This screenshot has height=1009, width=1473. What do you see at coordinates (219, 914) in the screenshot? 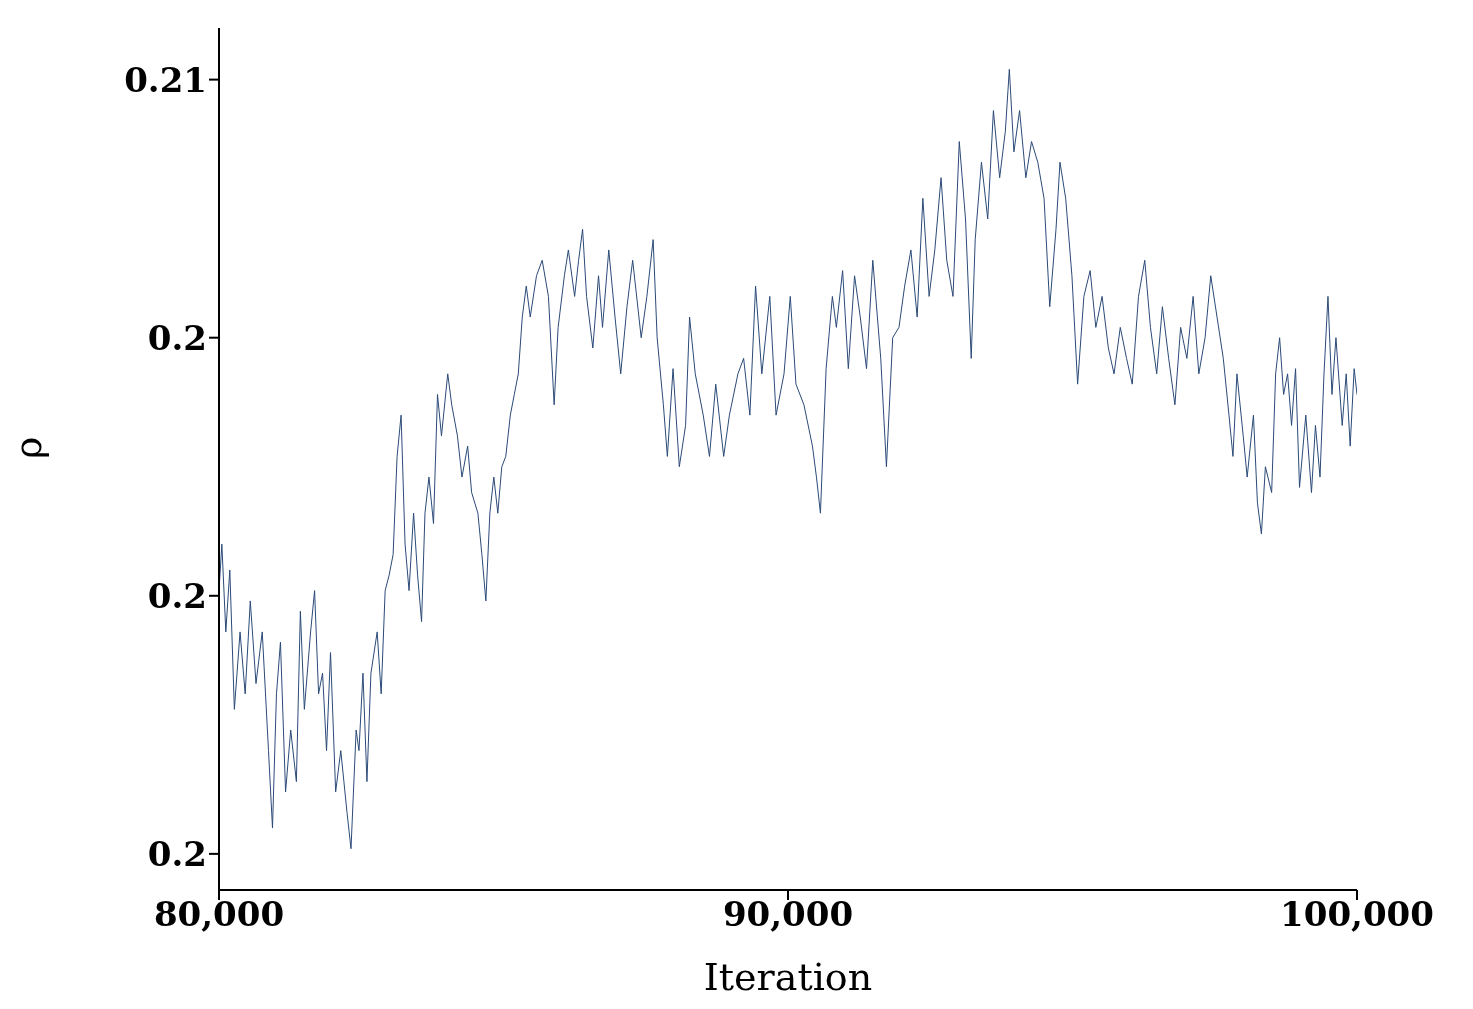
I see `x-tick-label: 80,000` at bounding box center [219, 914].